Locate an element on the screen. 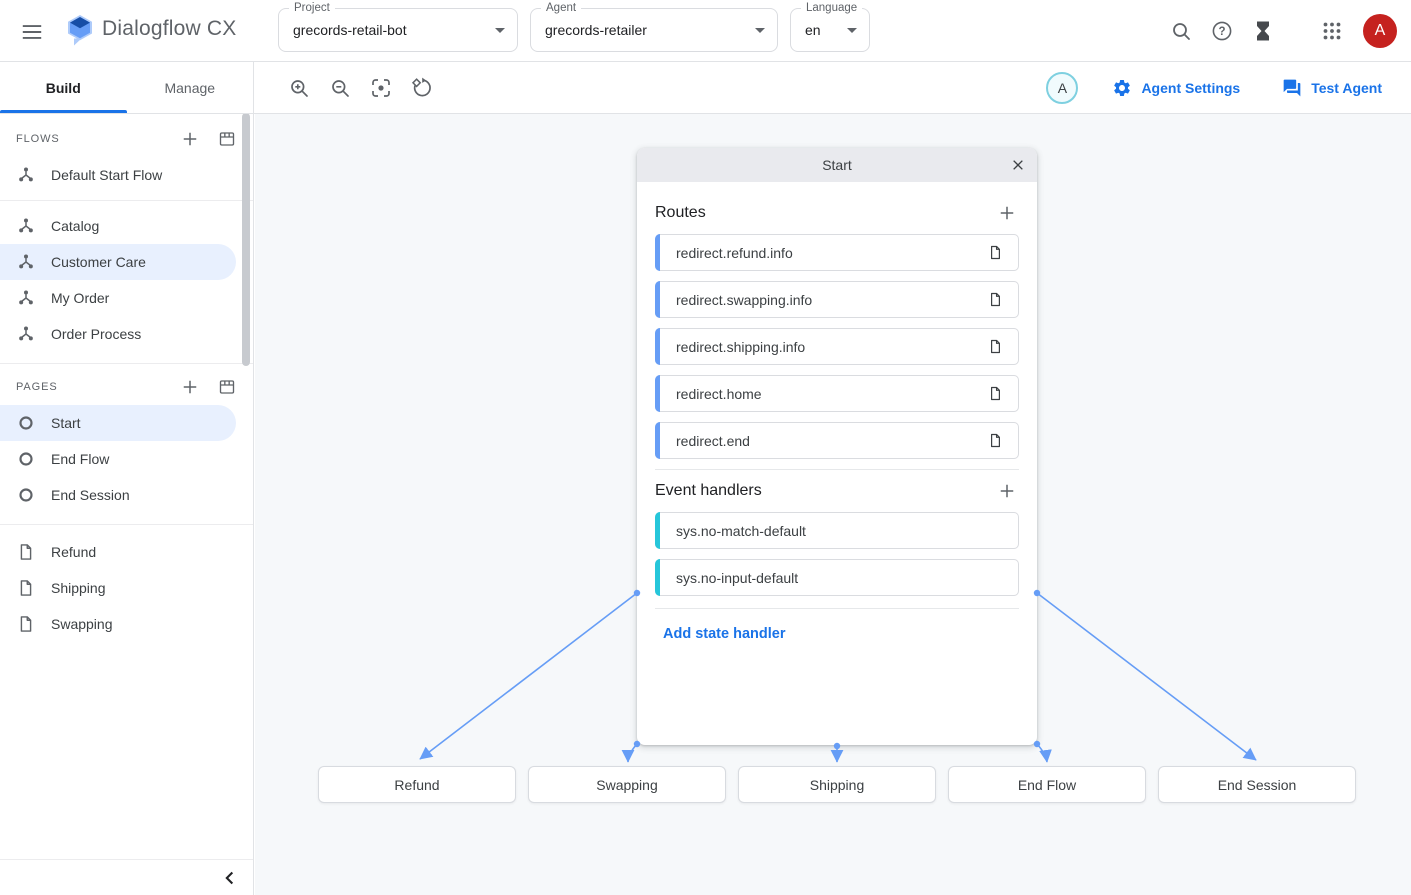  toolbar-row: Build Manage A Agent Settings Test Agent is located at coordinates (705, 88).